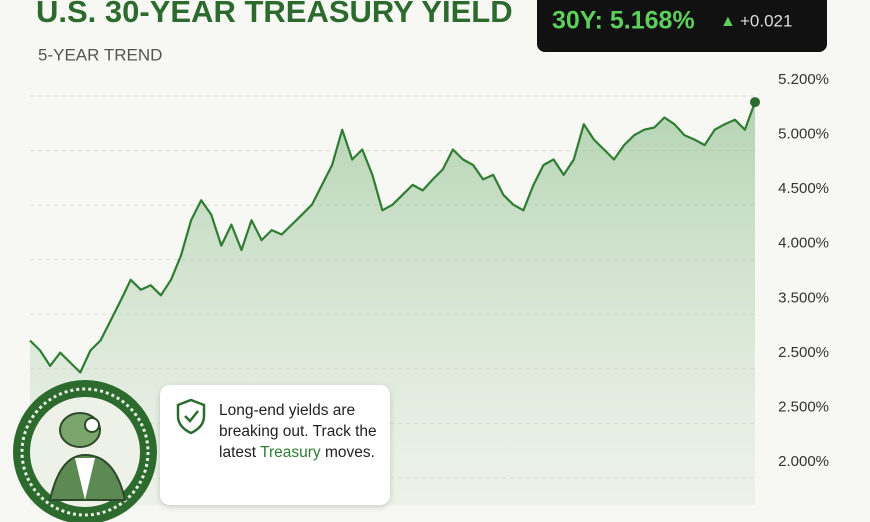 The width and height of the screenshot is (870, 522). Describe the element at coordinates (803, 297) in the screenshot. I see `y-tick-label: 3.500%` at that location.